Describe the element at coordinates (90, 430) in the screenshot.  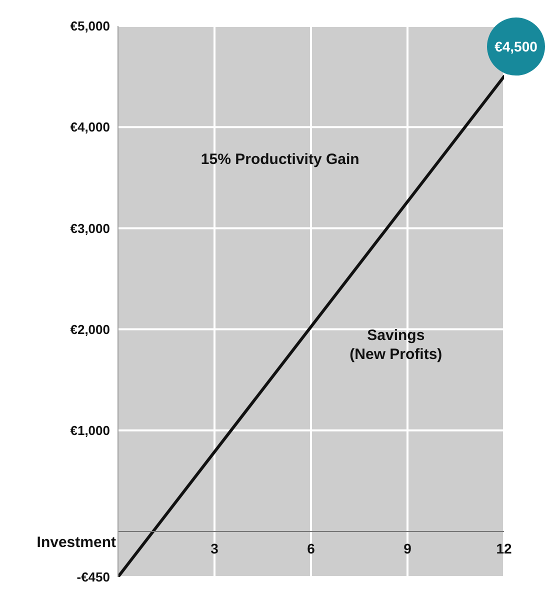
I see `y-tick-label: €1,000` at that location.